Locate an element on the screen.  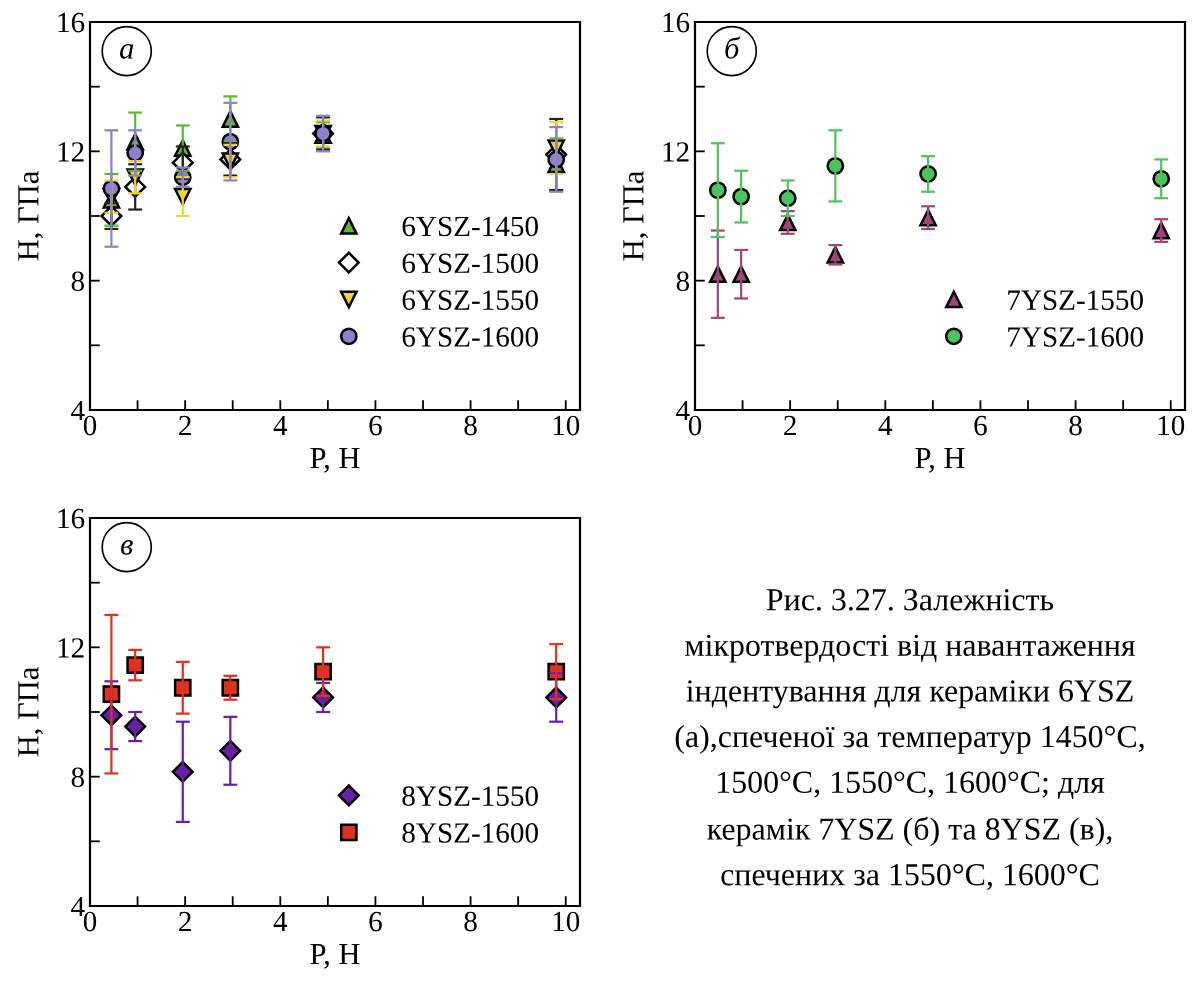
legend-label: 6YSZ-1450 is located at coordinates (470, 226).